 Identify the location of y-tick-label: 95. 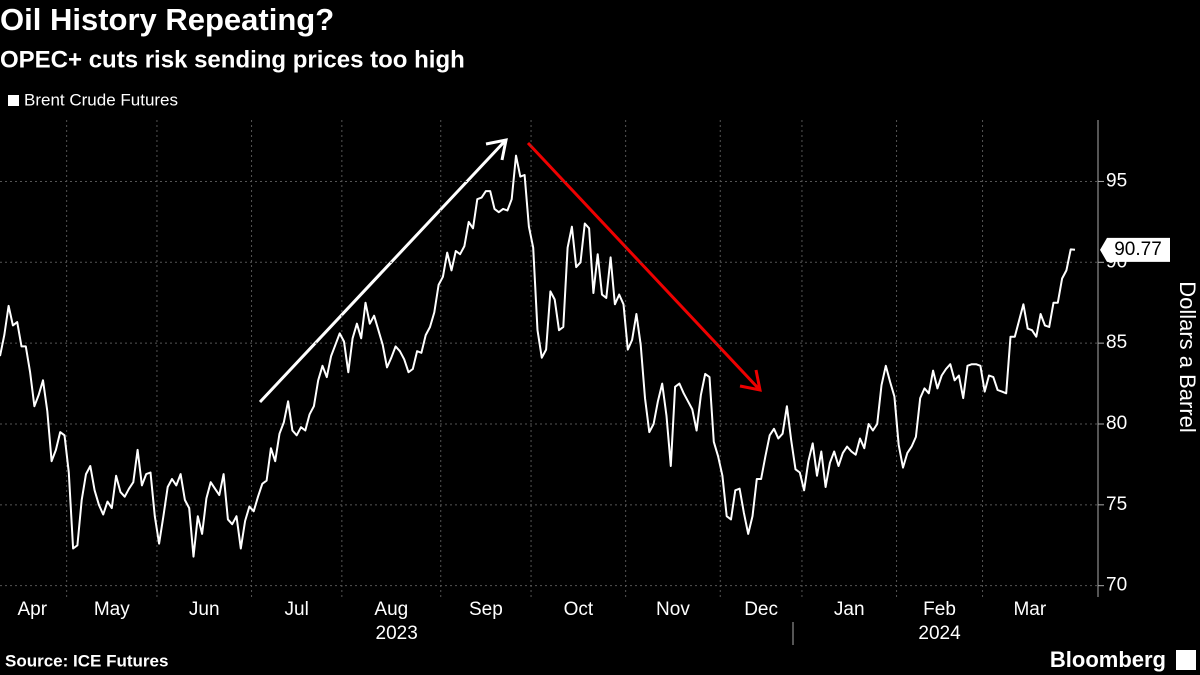
(1116, 180).